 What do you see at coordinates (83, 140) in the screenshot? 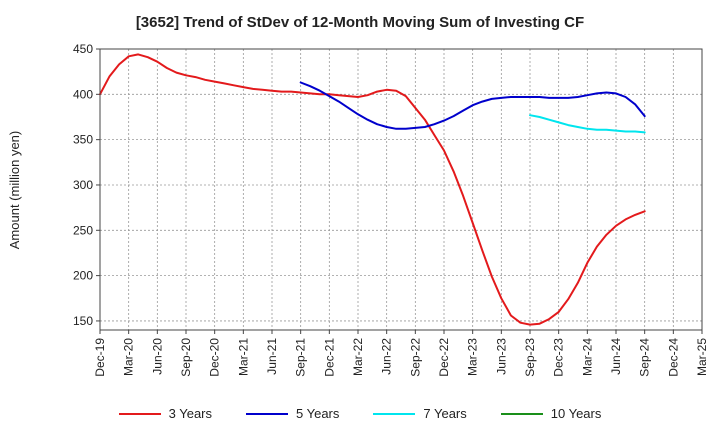
I see `y-tick-label: 350` at bounding box center [83, 140].